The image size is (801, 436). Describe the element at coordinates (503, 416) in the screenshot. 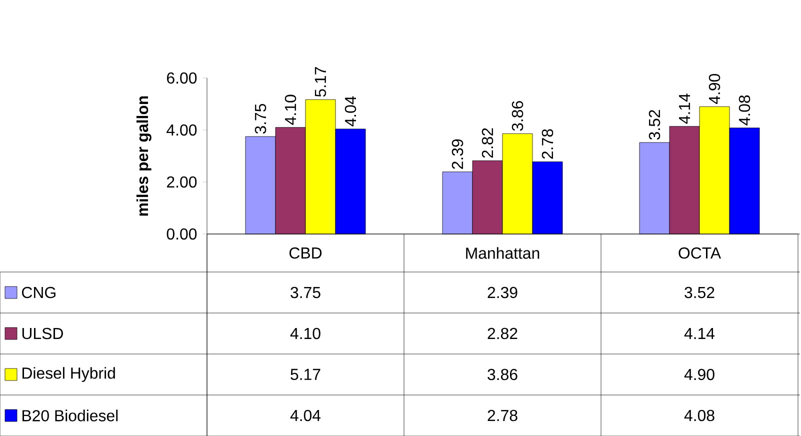

I see `data-label: 2.78` at that location.